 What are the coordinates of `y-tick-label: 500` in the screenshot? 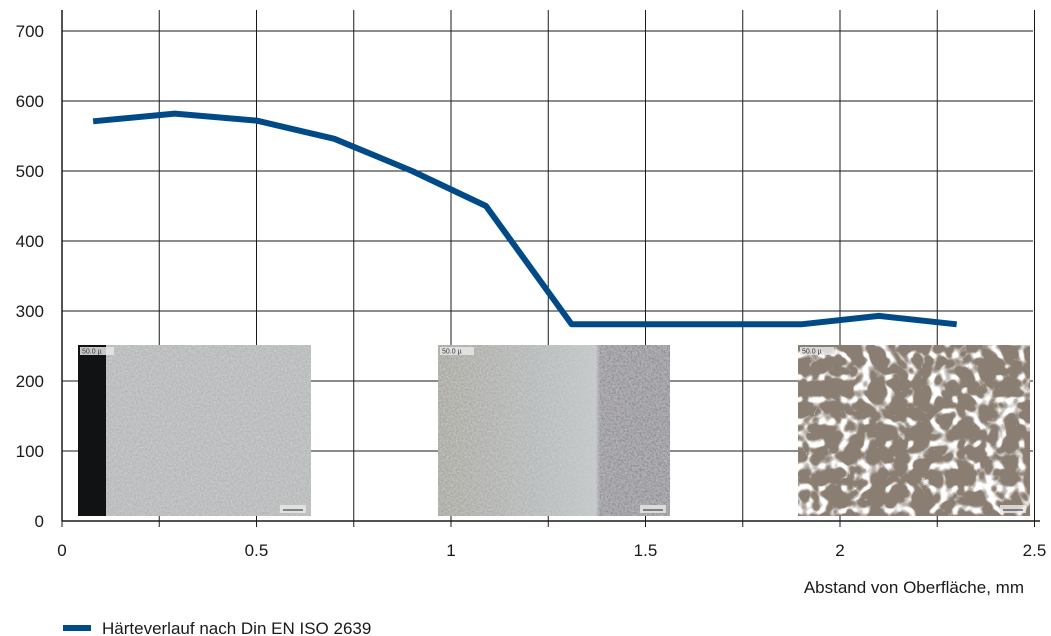 It's located at (30, 171).